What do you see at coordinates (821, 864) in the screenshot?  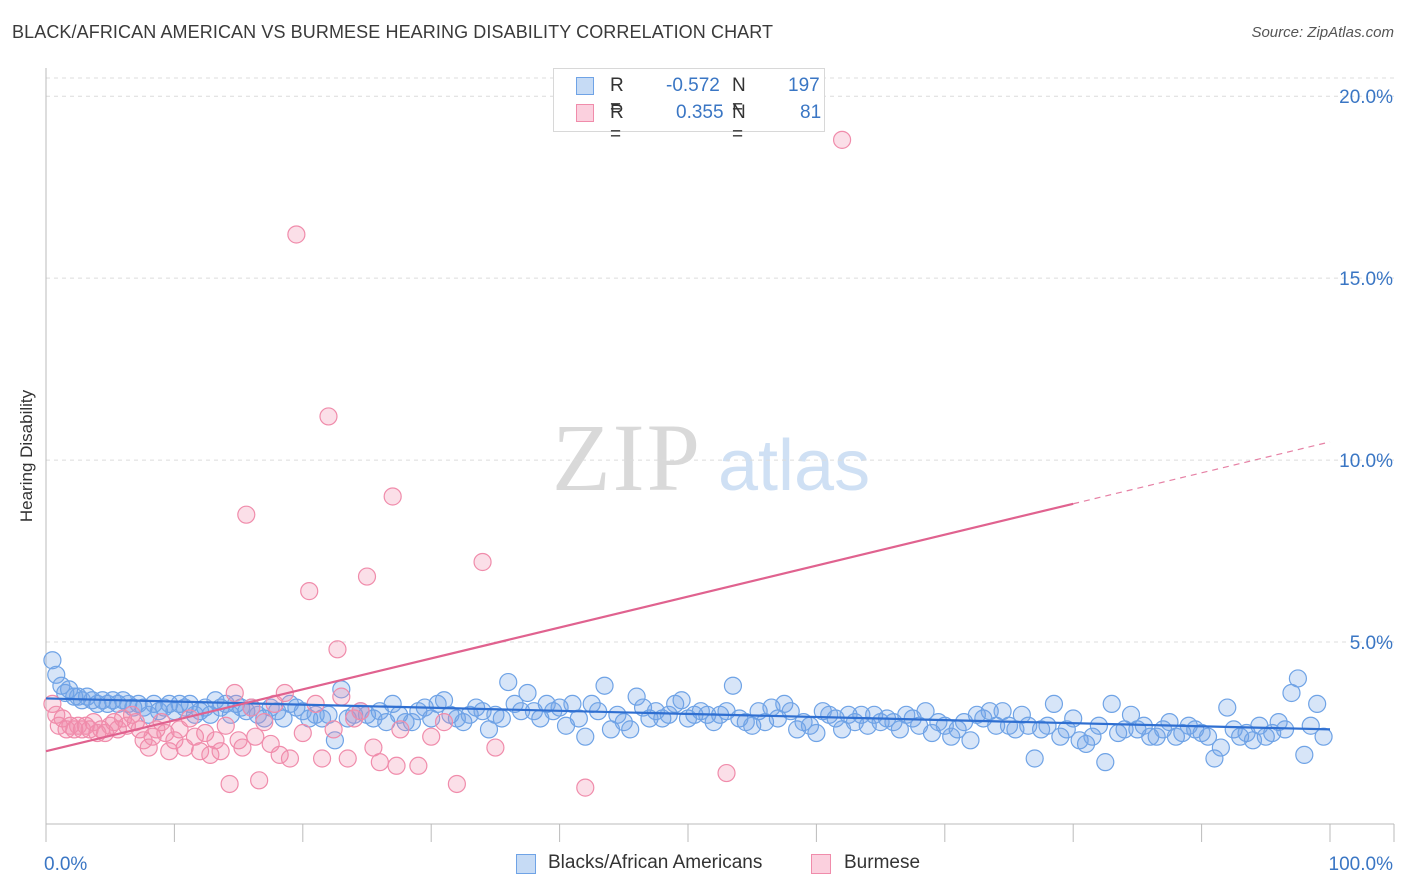 I see `bottom-legend-swatch-pink` at bounding box center [821, 864].